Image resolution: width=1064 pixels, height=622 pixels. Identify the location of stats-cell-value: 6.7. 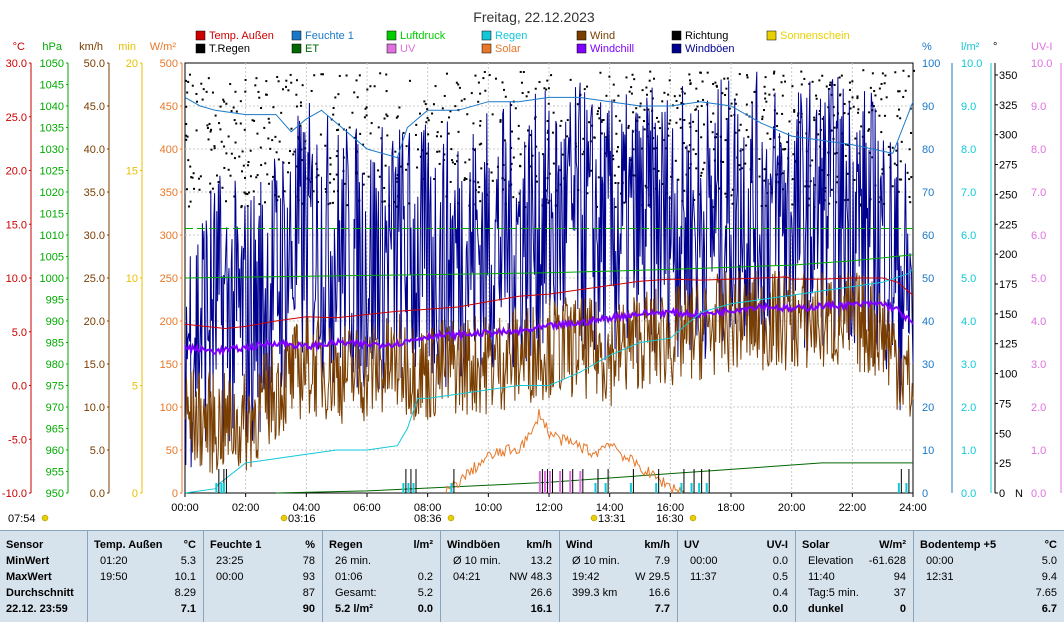
(1049, 609).